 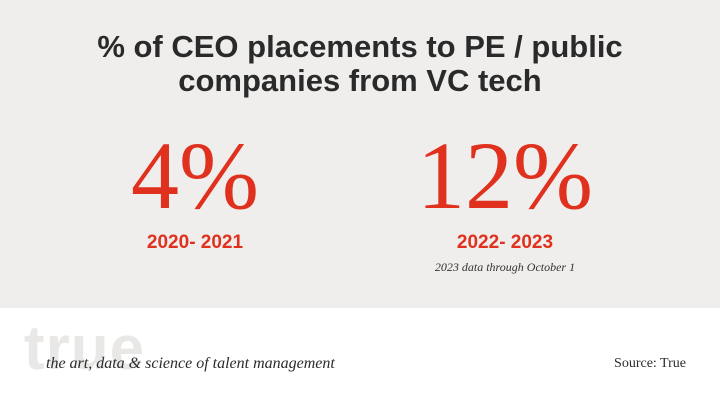 I want to click on stat-period-2022-2023: 2022- 2023, so click(x=505, y=242).